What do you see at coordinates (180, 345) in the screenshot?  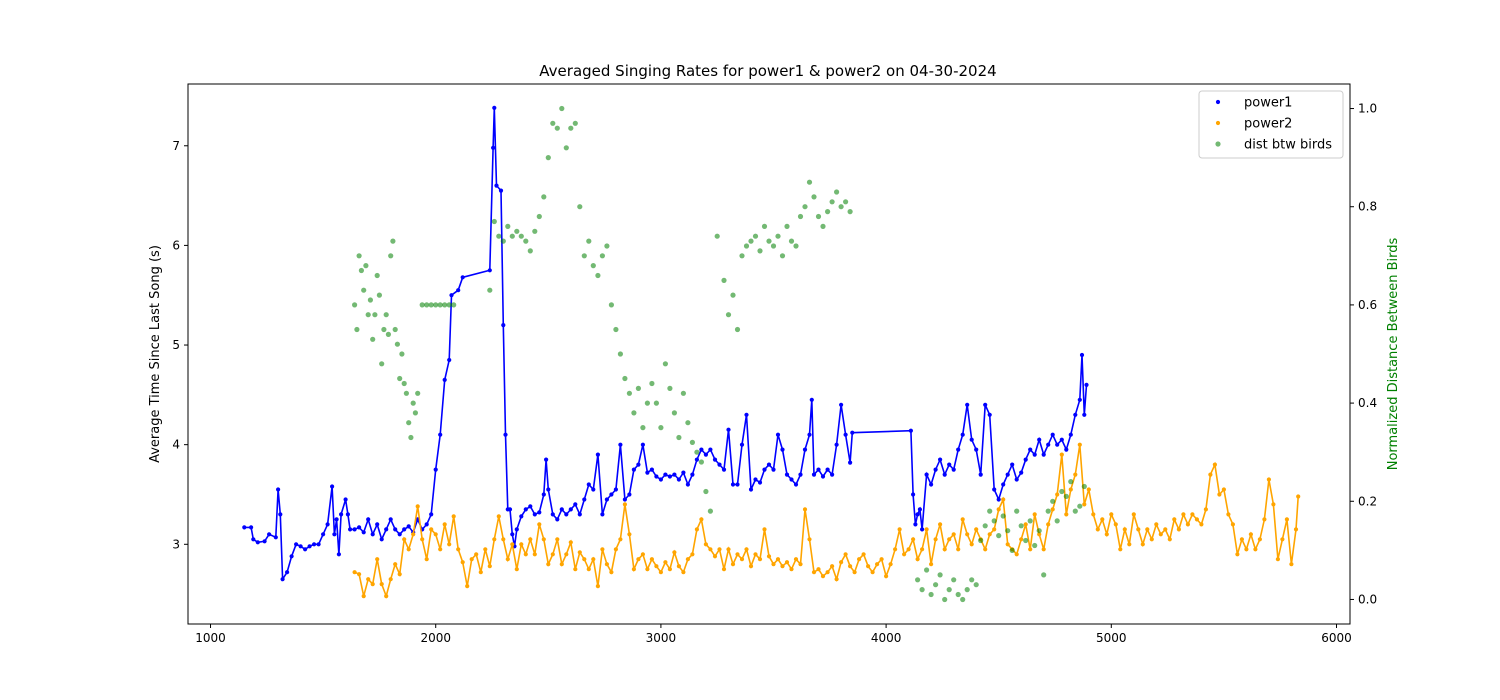 I see `y-axis-left: 3 4 5 6 7` at bounding box center [180, 345].